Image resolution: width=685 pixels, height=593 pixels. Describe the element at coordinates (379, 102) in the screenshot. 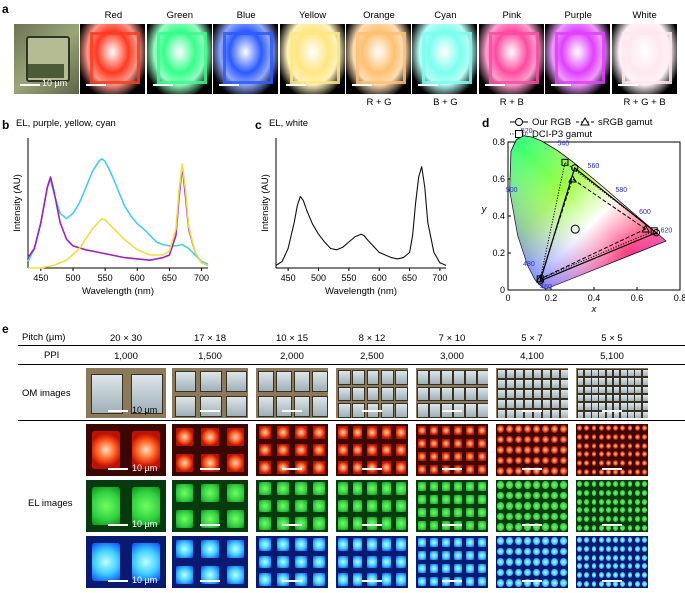

I see `color-combo-5: R + G` at that location.